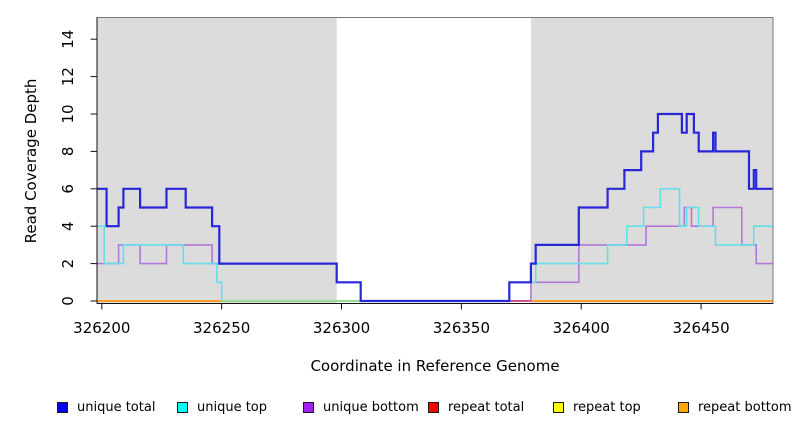 The height and width of the screenshot is (432, 792). I want to click on x-tick-label-326350: 326350, so click(461, 328).